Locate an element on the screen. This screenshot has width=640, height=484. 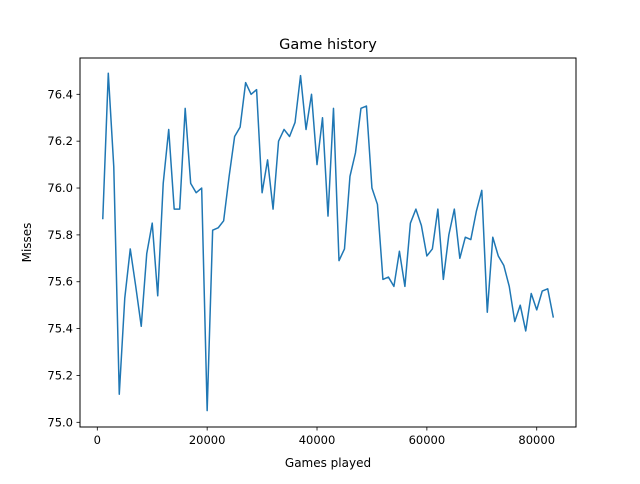
chart-title: Game history is located at coordinates (328, 45).